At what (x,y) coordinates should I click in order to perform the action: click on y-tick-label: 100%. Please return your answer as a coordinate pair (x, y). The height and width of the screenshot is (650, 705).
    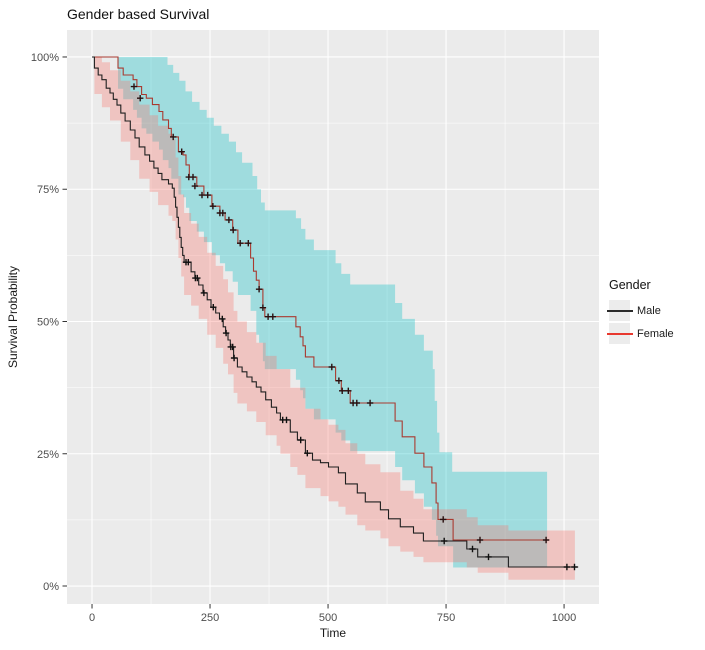
    Looking at the image, I should click on (45, 58).